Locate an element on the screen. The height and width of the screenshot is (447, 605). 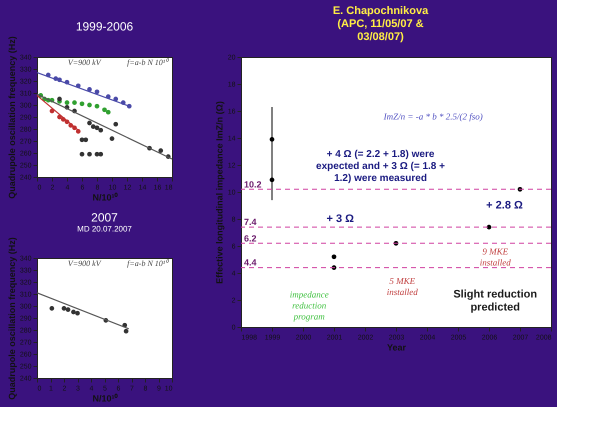
ref-line-label: 6.2 is located at coordinates (250, 238).